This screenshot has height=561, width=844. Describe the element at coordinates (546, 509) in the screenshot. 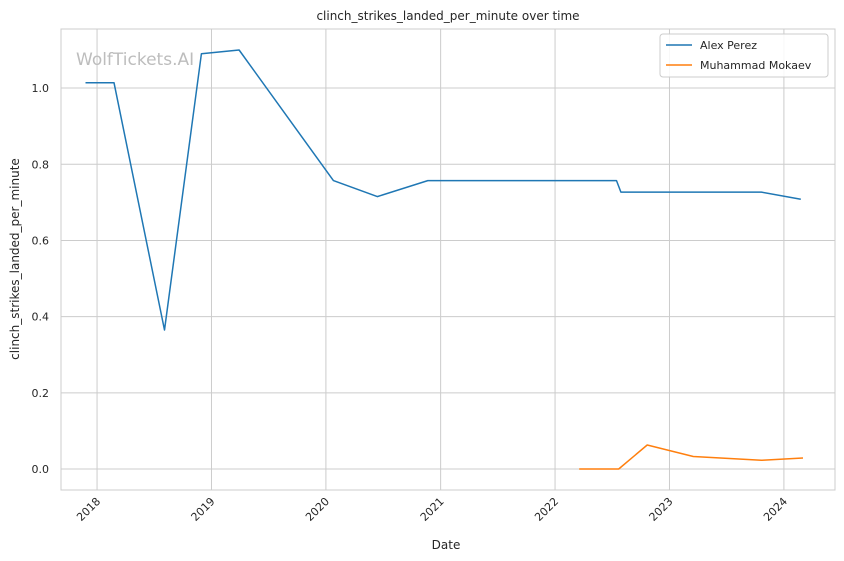

I see `x-tick-label: 2022` at that location.